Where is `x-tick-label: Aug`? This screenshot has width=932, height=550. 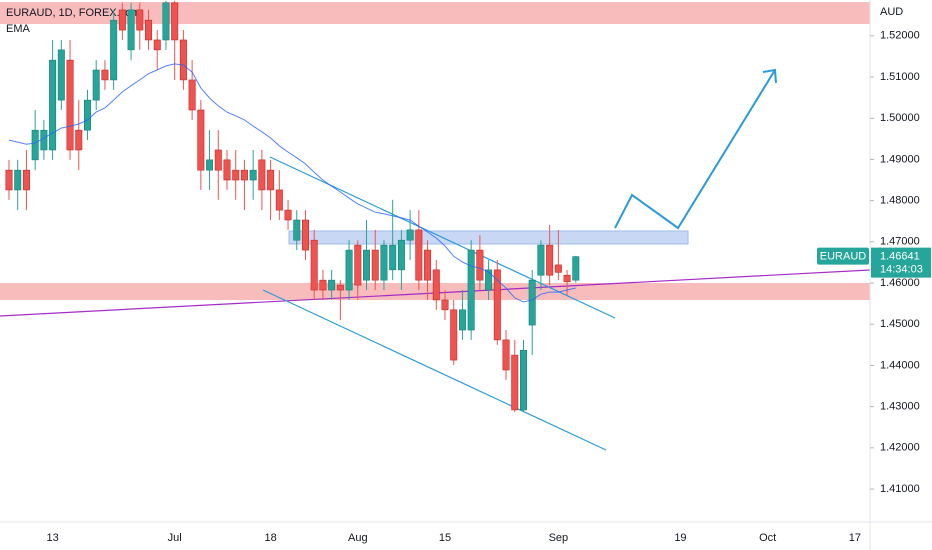 x-tick-label: Aug is located at coordinates (358, 538).